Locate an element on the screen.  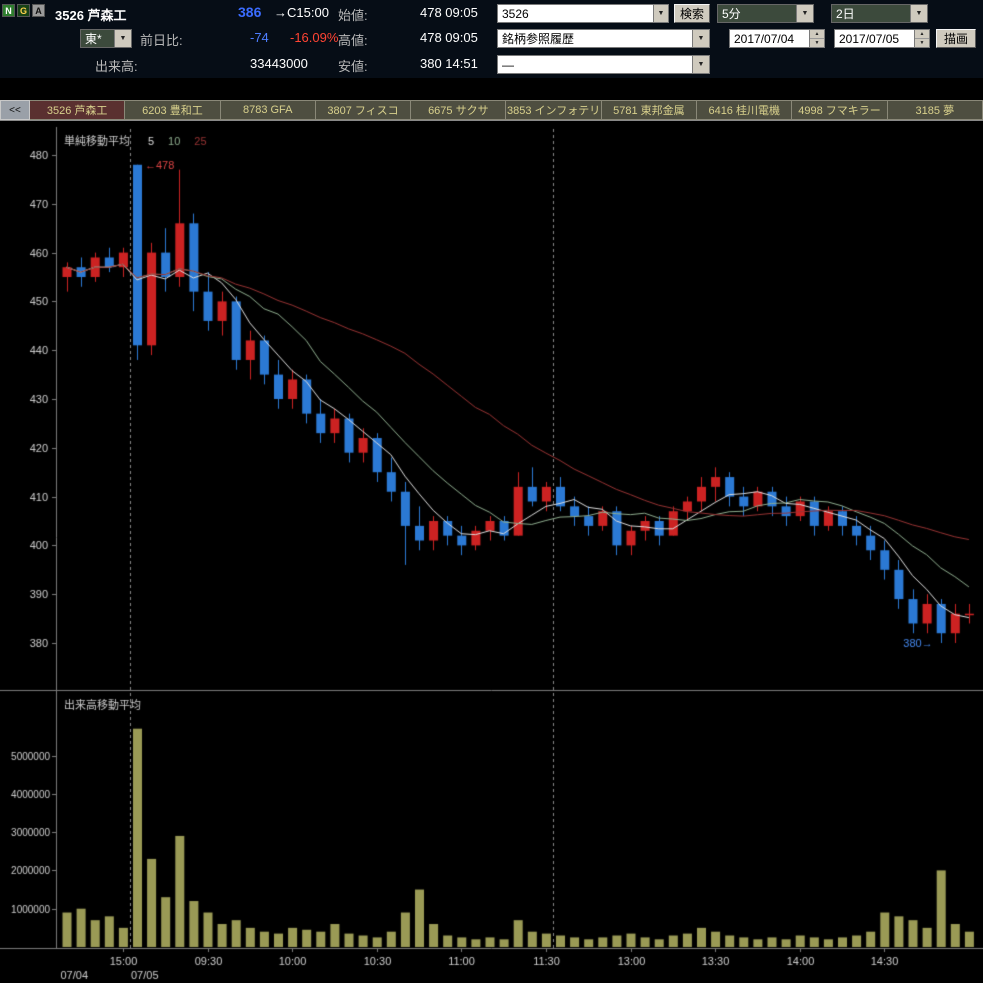
tab-stock-3: 3807 フィスコ is located at coordinates (363, 110).